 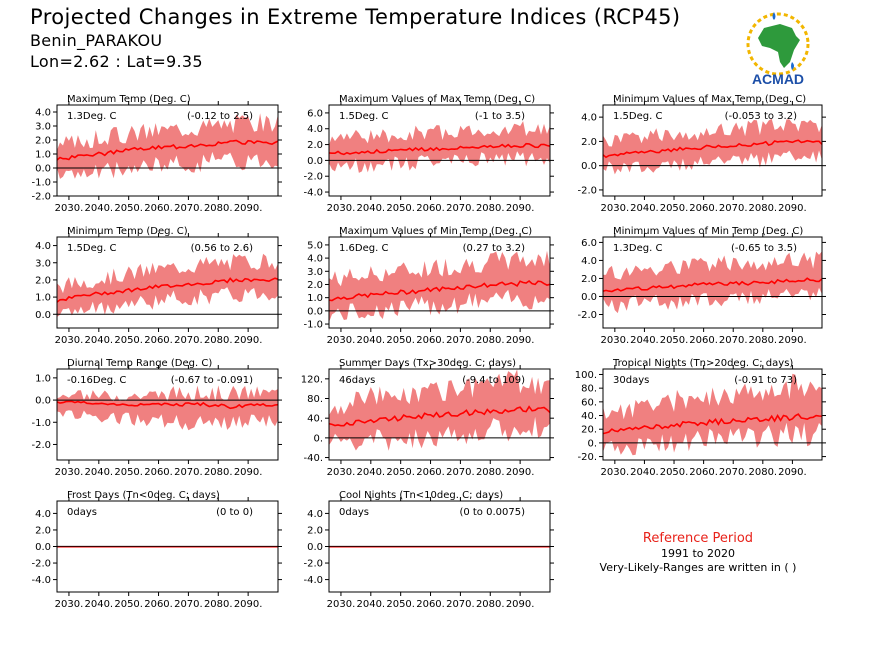 What do you see at coordinates (167, 150) in the screenshot?
I see `max_temp-median-line` at bounding box center [167, 150].